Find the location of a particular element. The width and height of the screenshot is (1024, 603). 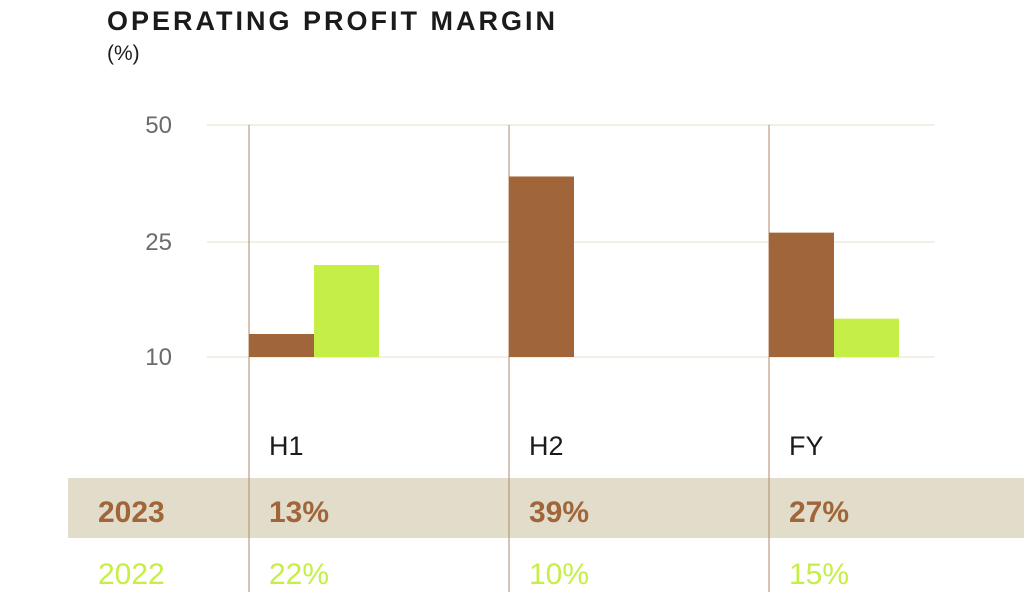

table-cell-2023-h2: 39% is located at coordinates (559, 512).